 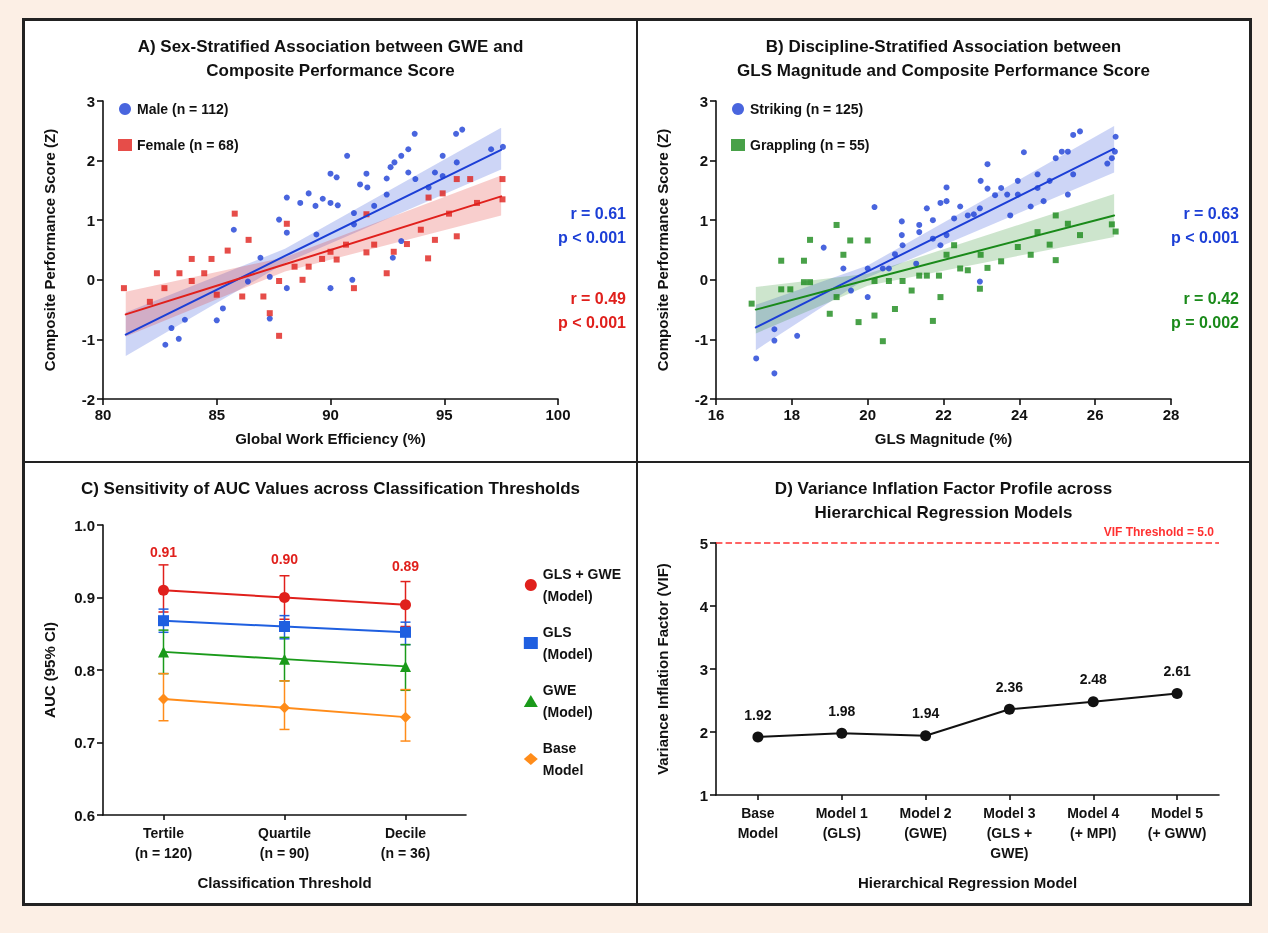 What do you see at coordinates (943, 500) in the screenshot?
I see `chart-title: D) Variance Inflation Factor Profile across Hierarchical Regression Models` at bounding box center [943, 500].